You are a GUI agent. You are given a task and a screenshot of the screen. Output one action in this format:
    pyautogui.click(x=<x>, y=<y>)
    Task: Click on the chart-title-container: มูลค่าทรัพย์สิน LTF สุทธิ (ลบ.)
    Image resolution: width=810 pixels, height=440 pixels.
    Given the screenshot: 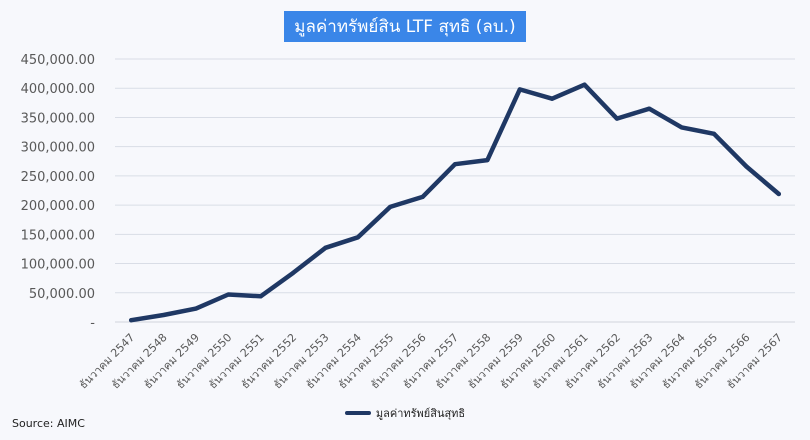 What is the action you would take?
    pyautogui.click(x=405, y=26)
    